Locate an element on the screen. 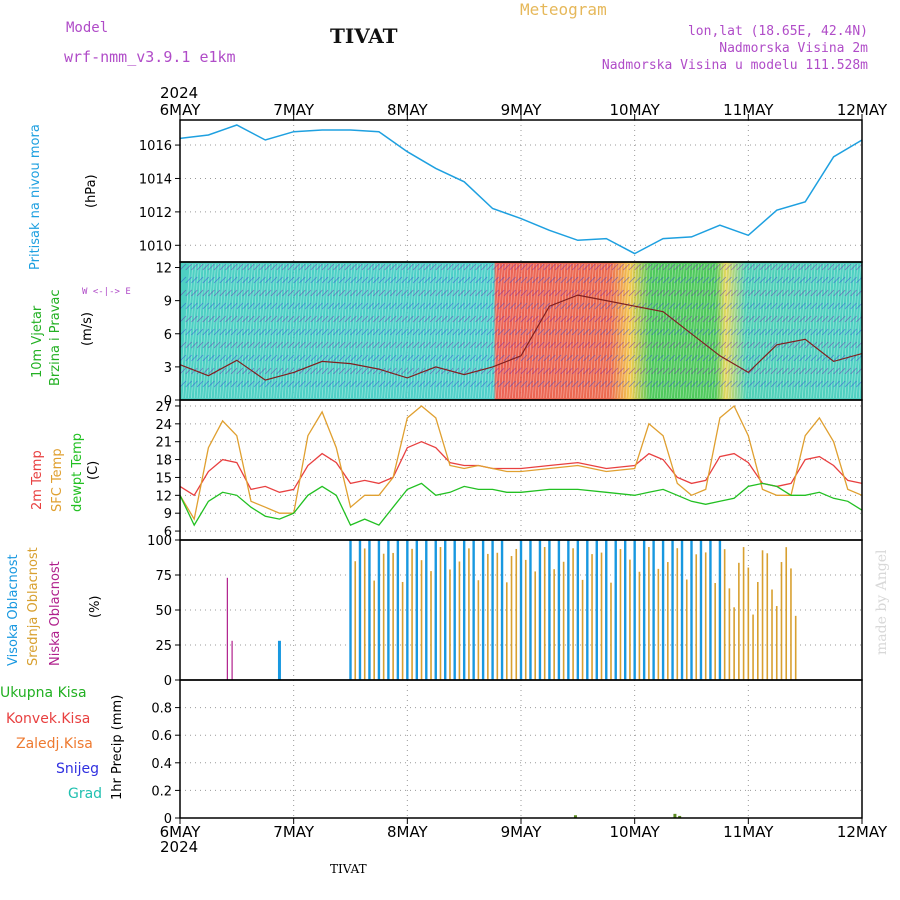 The height and width of the screenshot is (900, 900). y-tick-label: 0.4 is located at coordinates (161, 764).